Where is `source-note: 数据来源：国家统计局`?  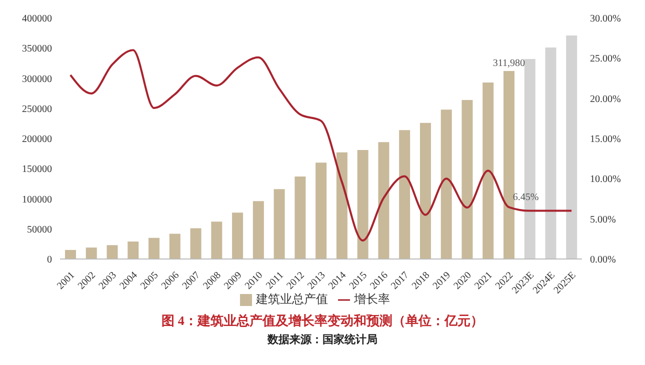 source-note: 数据来源：国家统计局 is located at coordinates (322, 339).